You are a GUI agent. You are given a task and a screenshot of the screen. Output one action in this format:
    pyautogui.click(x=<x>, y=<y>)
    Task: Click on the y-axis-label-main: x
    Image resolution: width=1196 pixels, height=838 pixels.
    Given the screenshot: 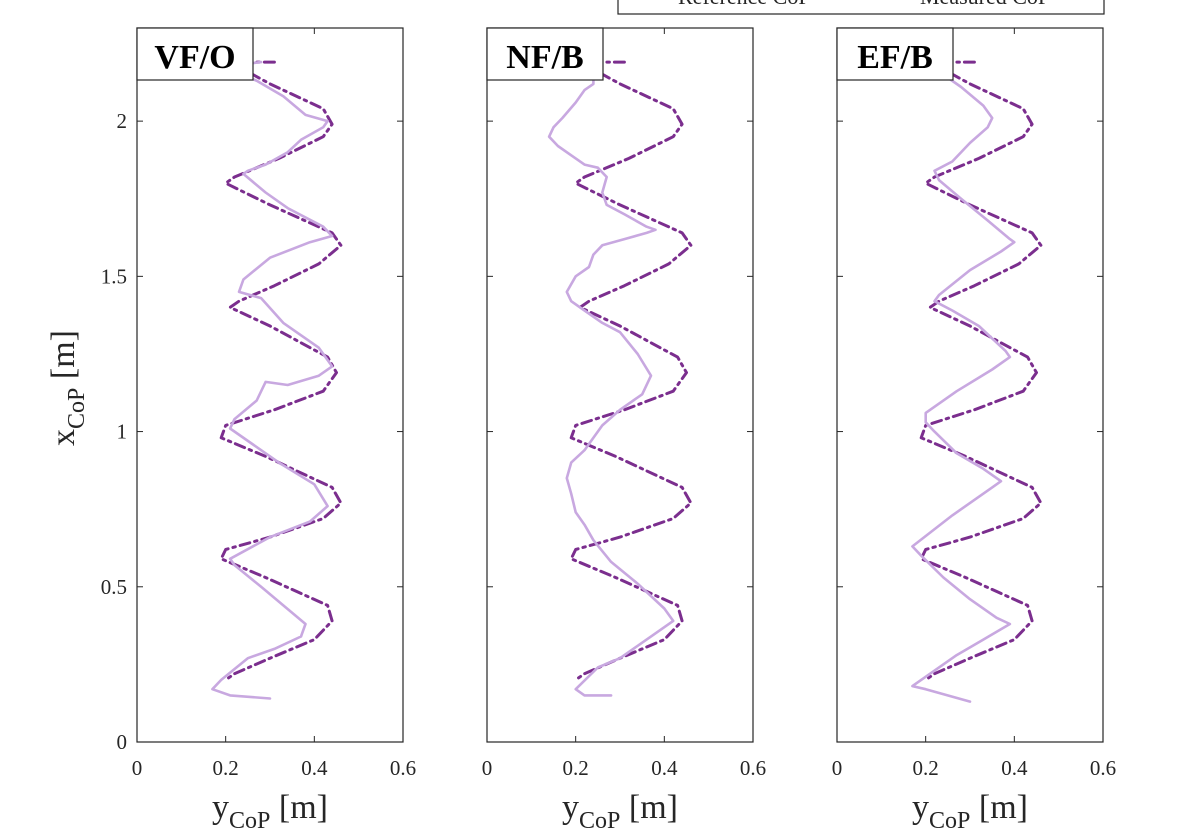 What is the action you would take?
    pyautogui.click(x=63, y=437)
    